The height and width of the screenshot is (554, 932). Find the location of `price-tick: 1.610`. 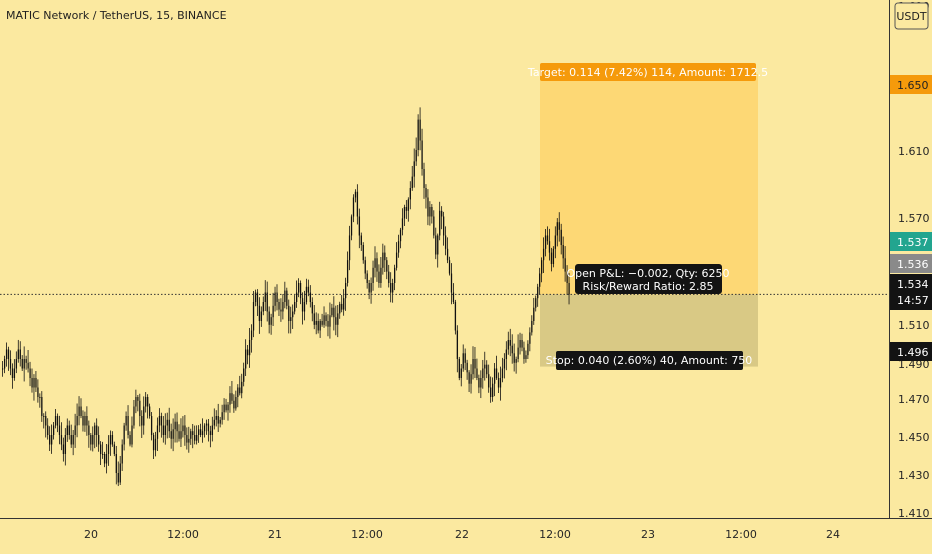

price-tick: 1.610 is located at coordinates (914, 151).